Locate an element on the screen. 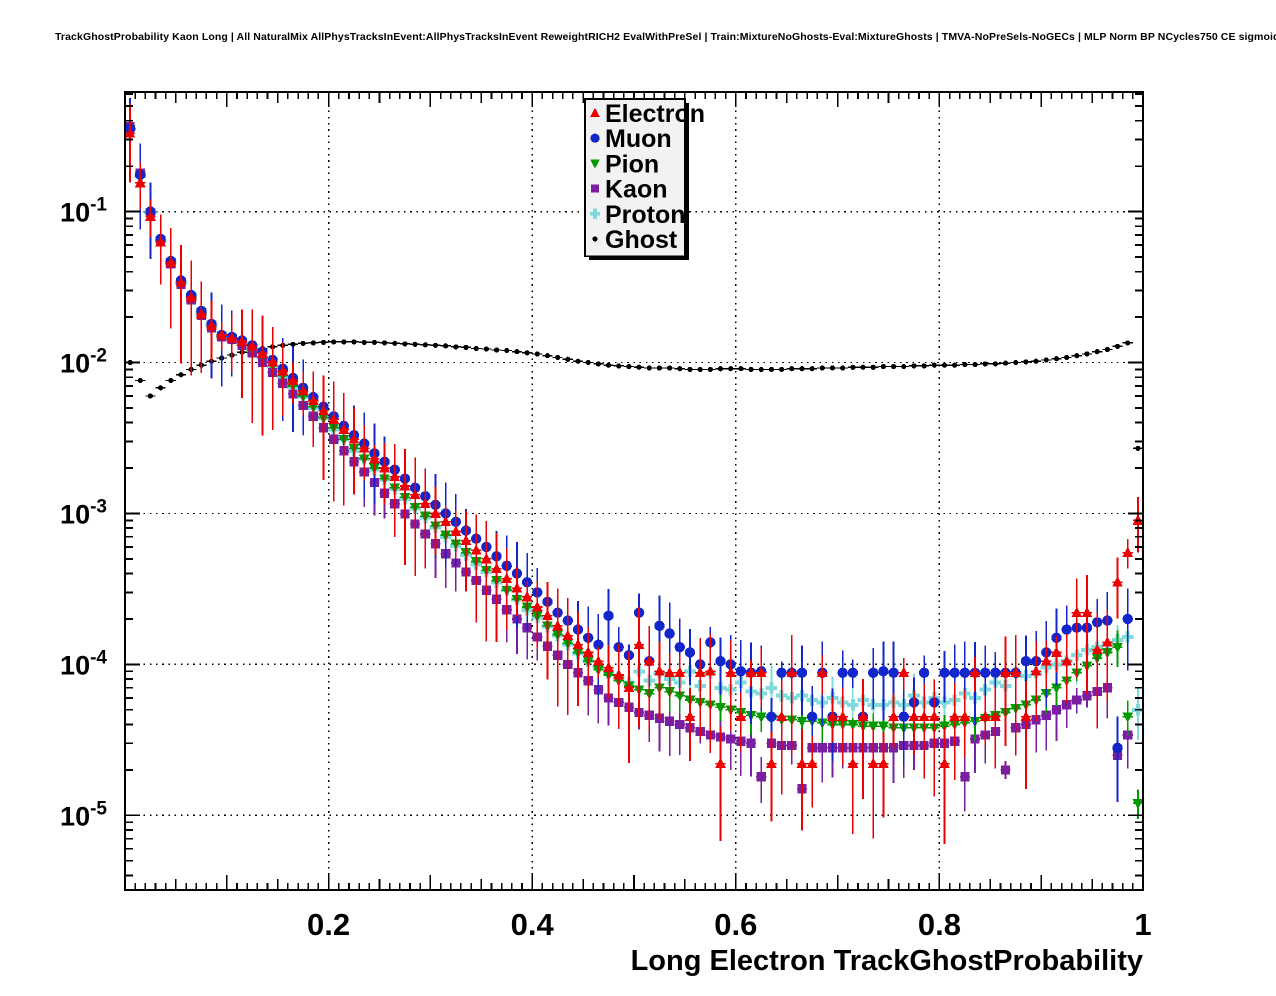 The width and height of the screenshot is (1276, 996). legend-label: Electron is located at coordinates (655, 114).